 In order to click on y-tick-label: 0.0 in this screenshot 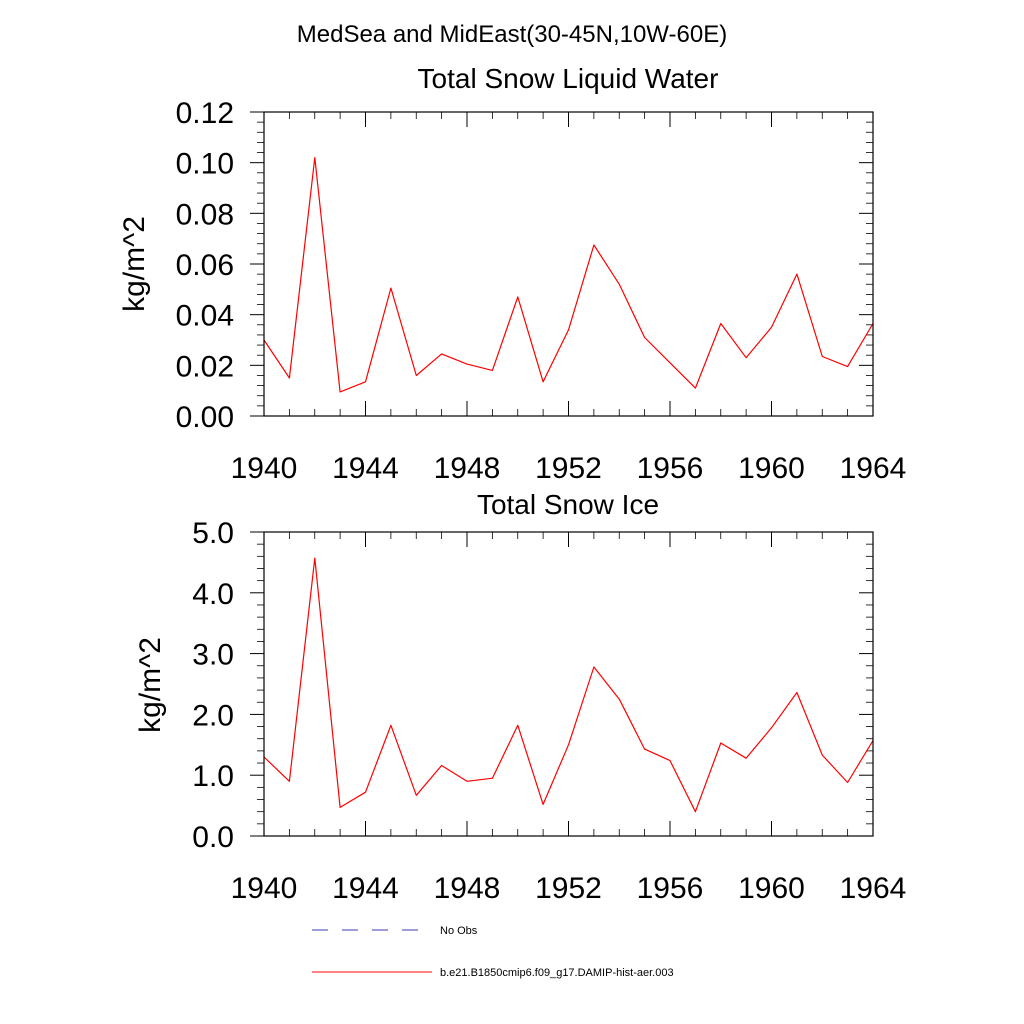, I will do `click(213, 837)`.